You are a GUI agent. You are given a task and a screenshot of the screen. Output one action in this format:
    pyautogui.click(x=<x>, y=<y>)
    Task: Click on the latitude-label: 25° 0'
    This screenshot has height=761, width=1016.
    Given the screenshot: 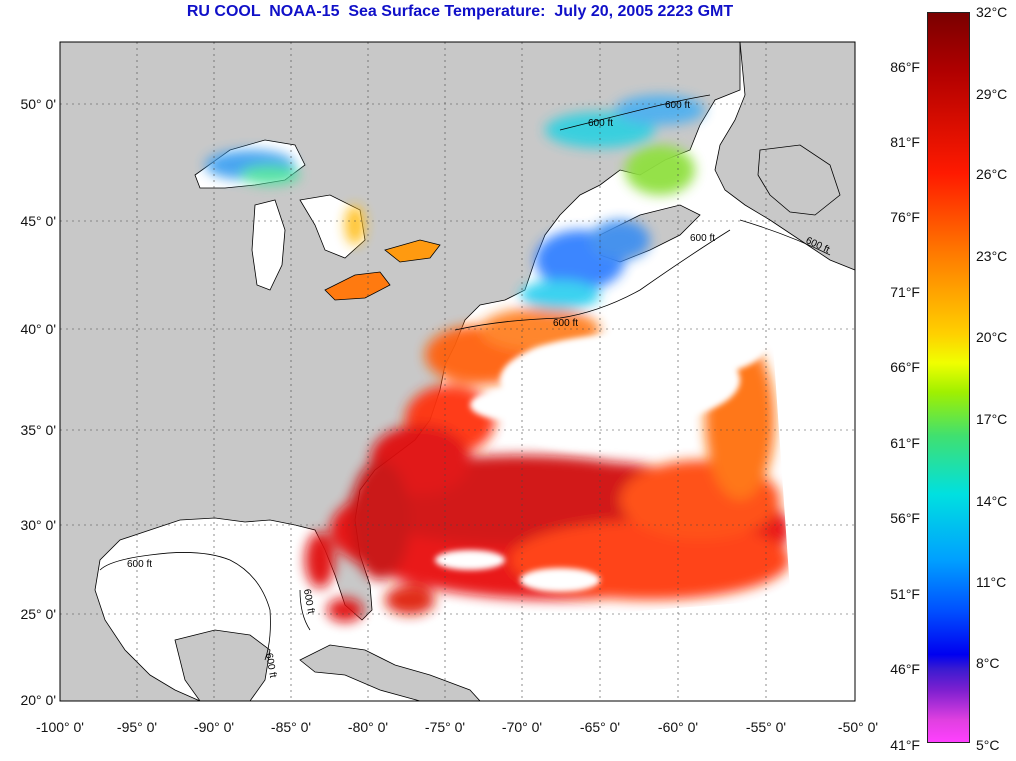 What is the action you would take?
    pyautogui.click(x=38, y=614)
    